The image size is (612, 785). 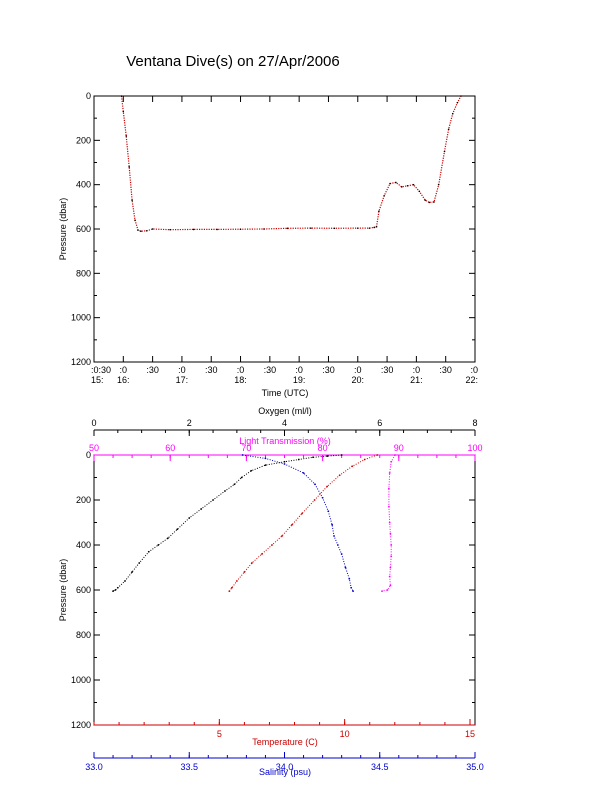 What do you see at coordinates (182, 380) in the screenshot?
I see `x-tick-sublabel: 17:` at bounding box center [182, 380].